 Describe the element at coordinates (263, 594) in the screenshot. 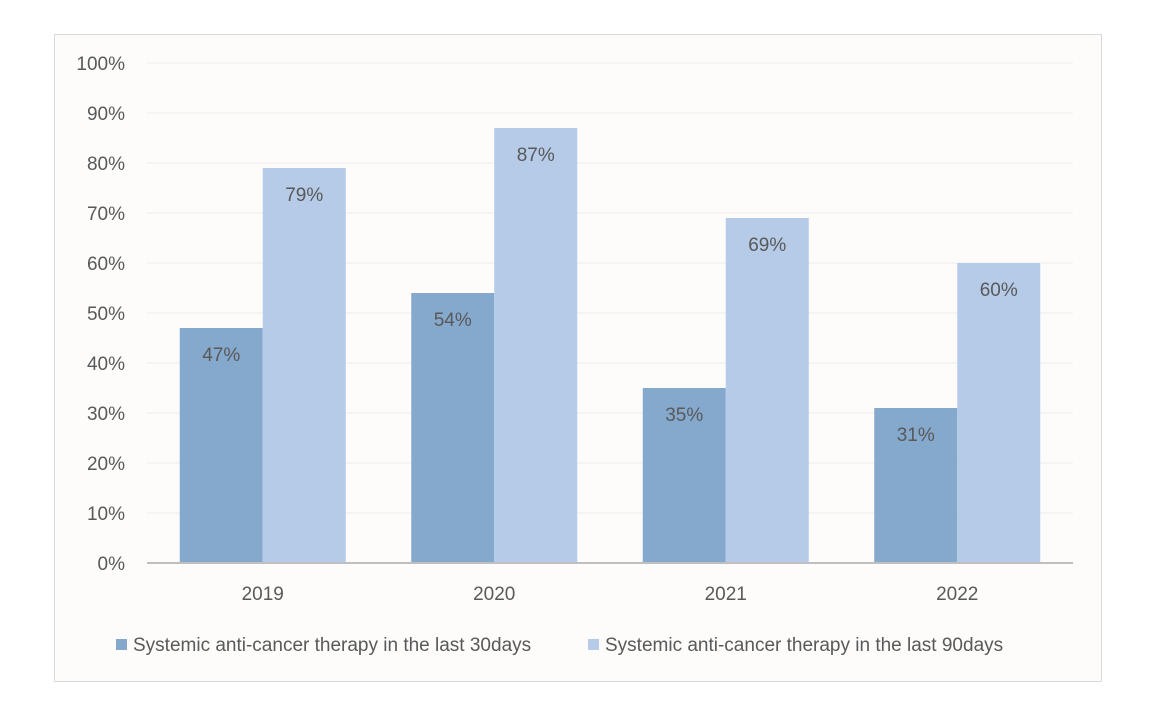

I see `x-tick-label: 2019` at that location.